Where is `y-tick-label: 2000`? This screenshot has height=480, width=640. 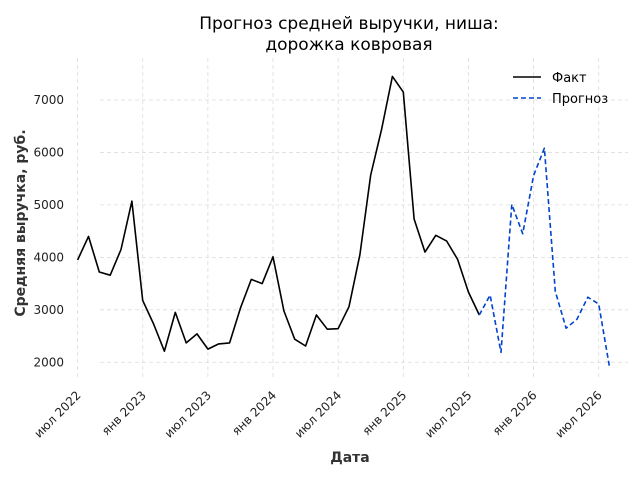 y-tick-label: 2000 is located at coordinates (48, 362).